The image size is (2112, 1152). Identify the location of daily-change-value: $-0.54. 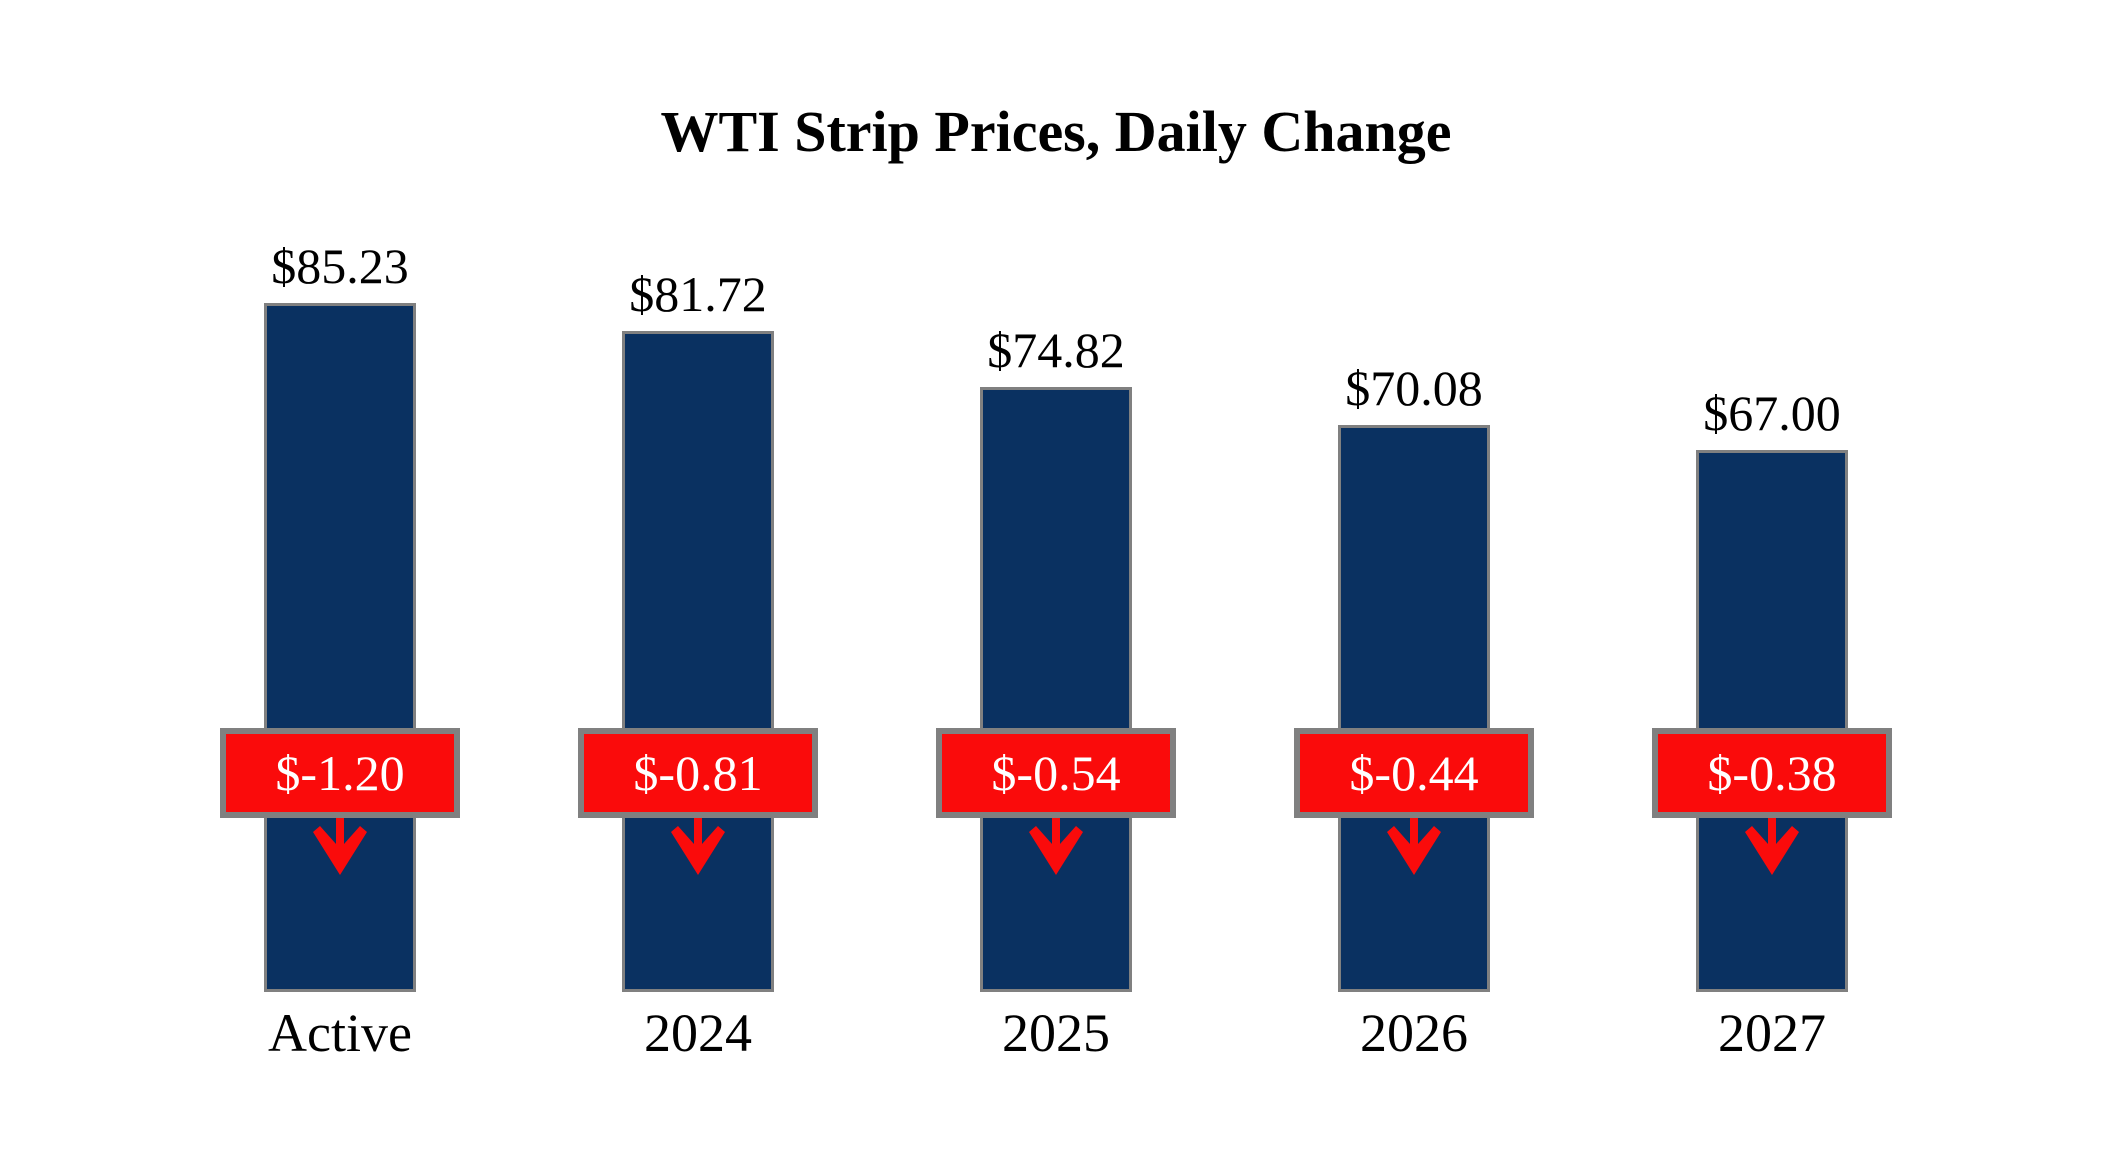
(1056, 773).